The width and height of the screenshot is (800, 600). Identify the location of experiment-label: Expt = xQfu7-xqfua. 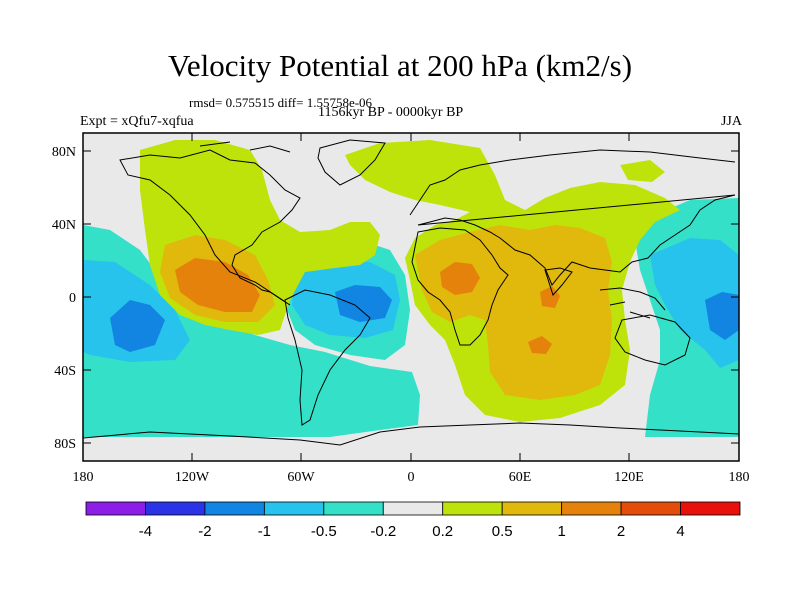
(137, 121).